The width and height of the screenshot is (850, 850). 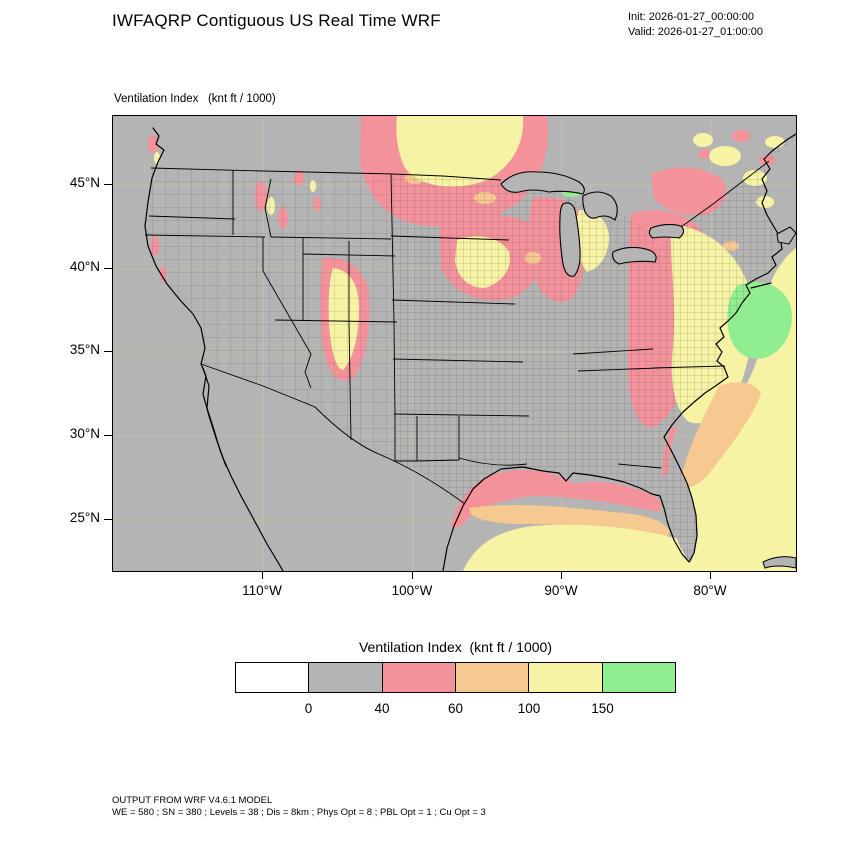 I want to click on legend-breaks: 0 40 60 100 150, so click(x=455, y=710).